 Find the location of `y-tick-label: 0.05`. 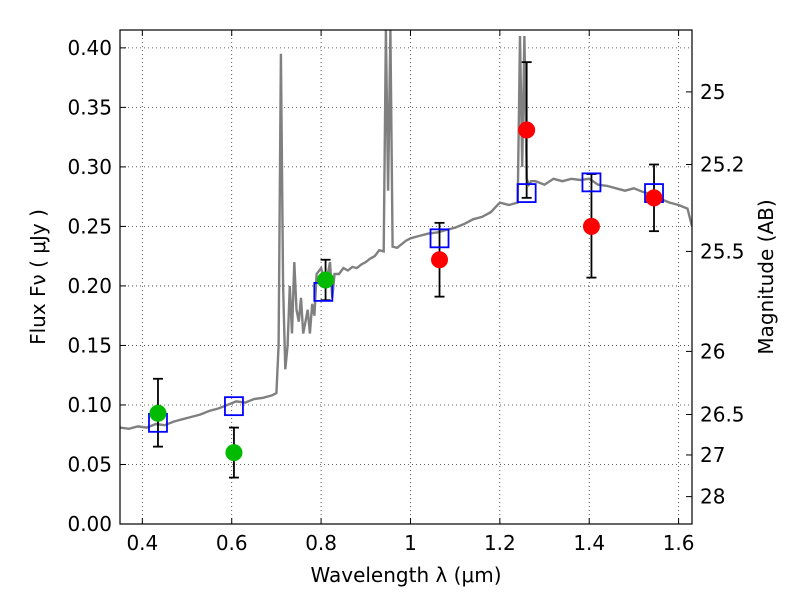

y-tick-label: 0.05 is located at coordinates (89, 464).